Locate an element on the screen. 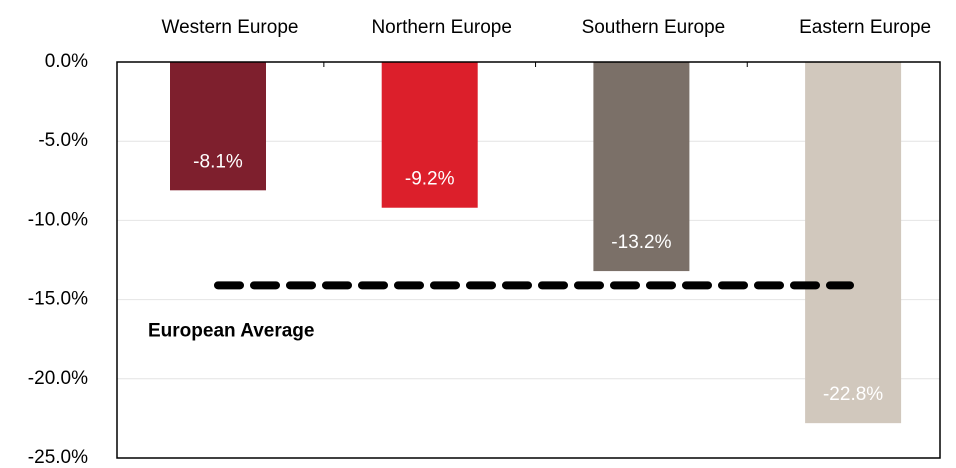 This screenshot has height=468, width=956. x-tick-label: Eastern Europe is located at coordinates (865, 27).